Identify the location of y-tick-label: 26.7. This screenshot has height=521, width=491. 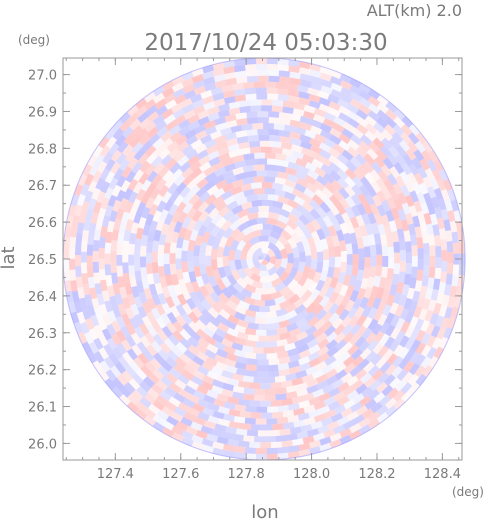
(42, 186).